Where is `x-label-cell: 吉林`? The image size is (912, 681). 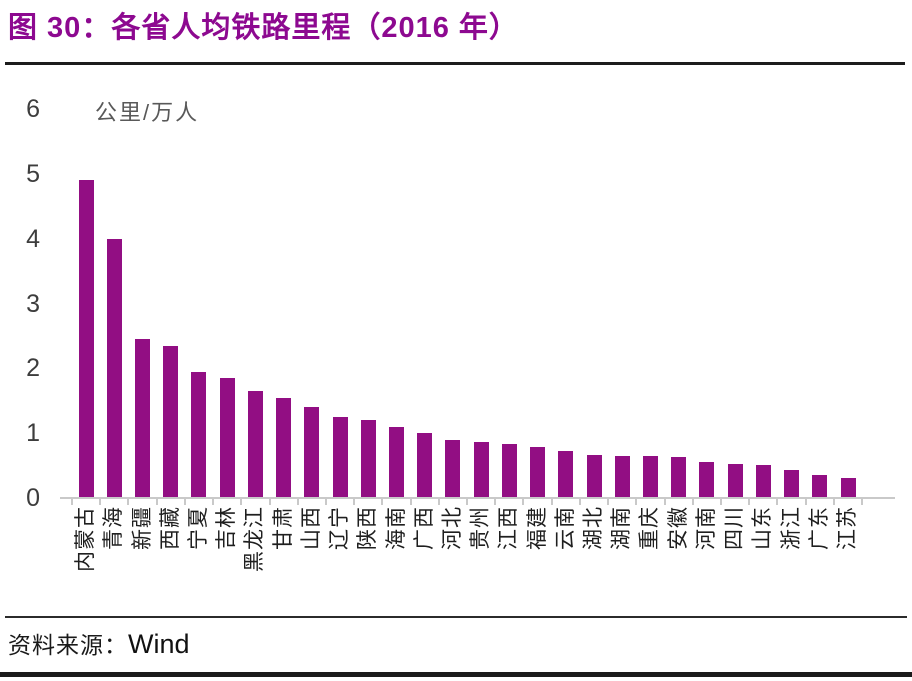
x-label-cell: 吉林 is located at coordinates (227, 560).